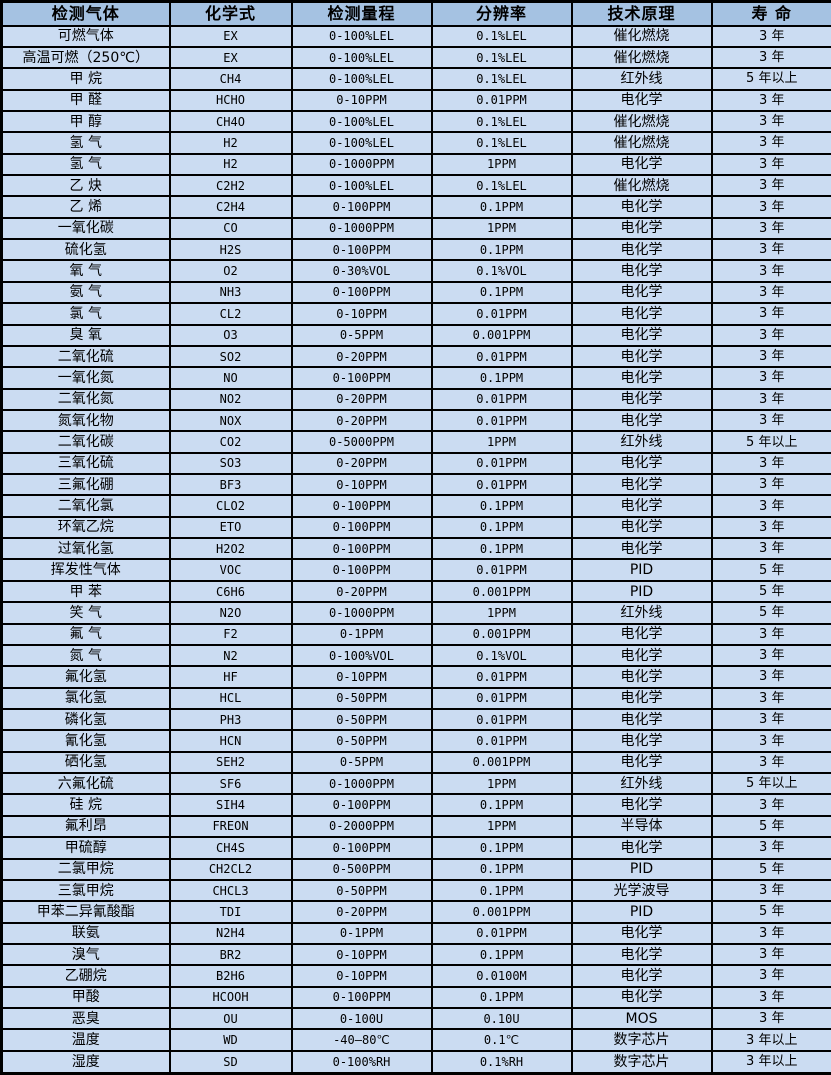 This screenshot has height=1075, width=831. I want to click on table-row: 二氯甲烷 CH2CL2 0-500PPM 0.1PPM PID 5 年, so click(415, 869).